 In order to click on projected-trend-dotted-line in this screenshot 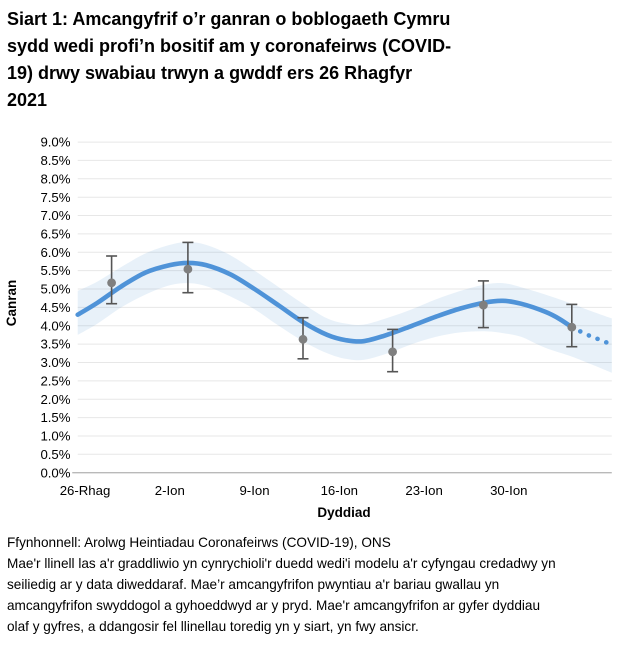, I will do `click(591, 335)`.